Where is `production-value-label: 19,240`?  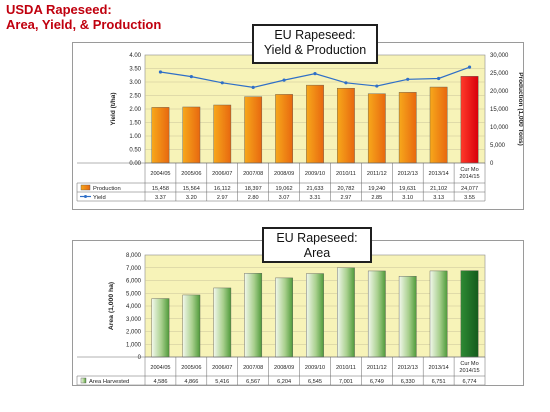 production-value-label: 19,240 is located at coordinates (376, 189).